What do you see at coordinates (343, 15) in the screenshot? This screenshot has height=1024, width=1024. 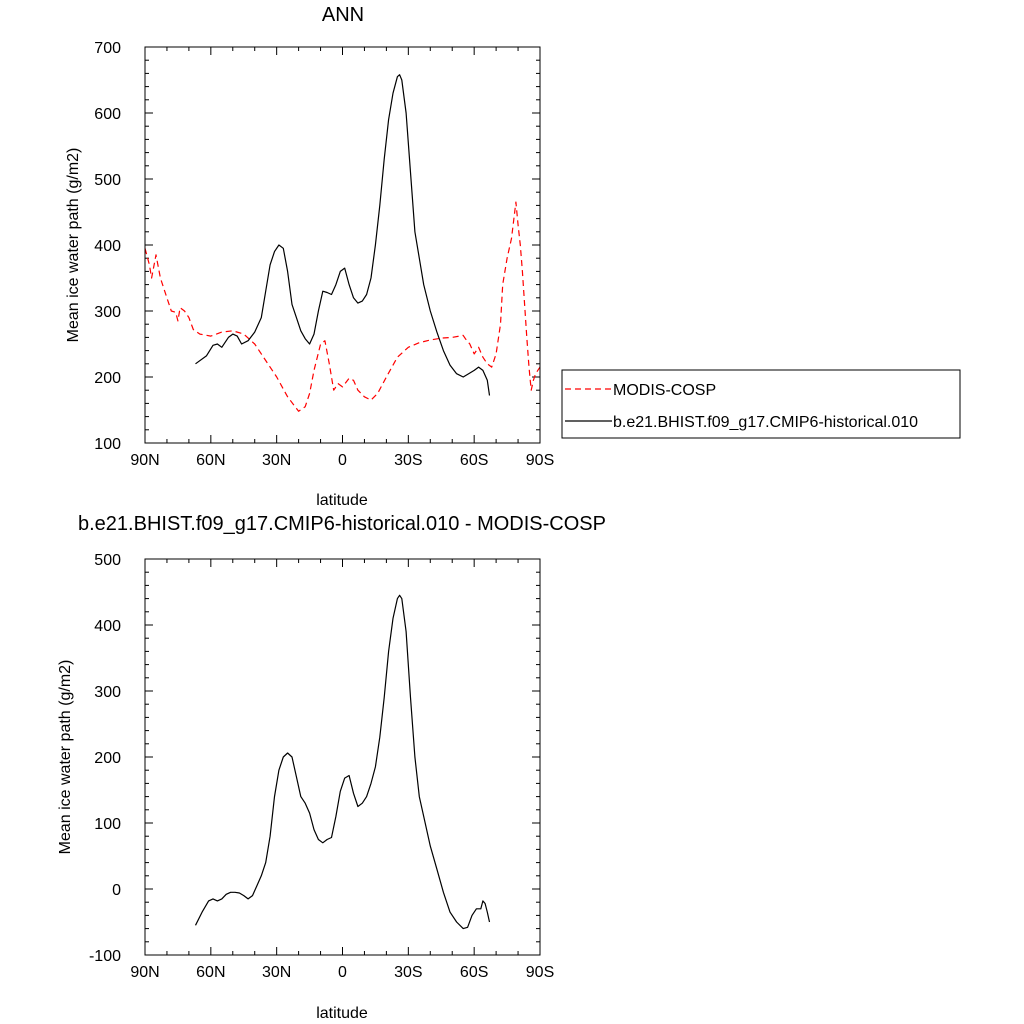 I see `top-panel-title: ANN` at bounding box center [343, 15].